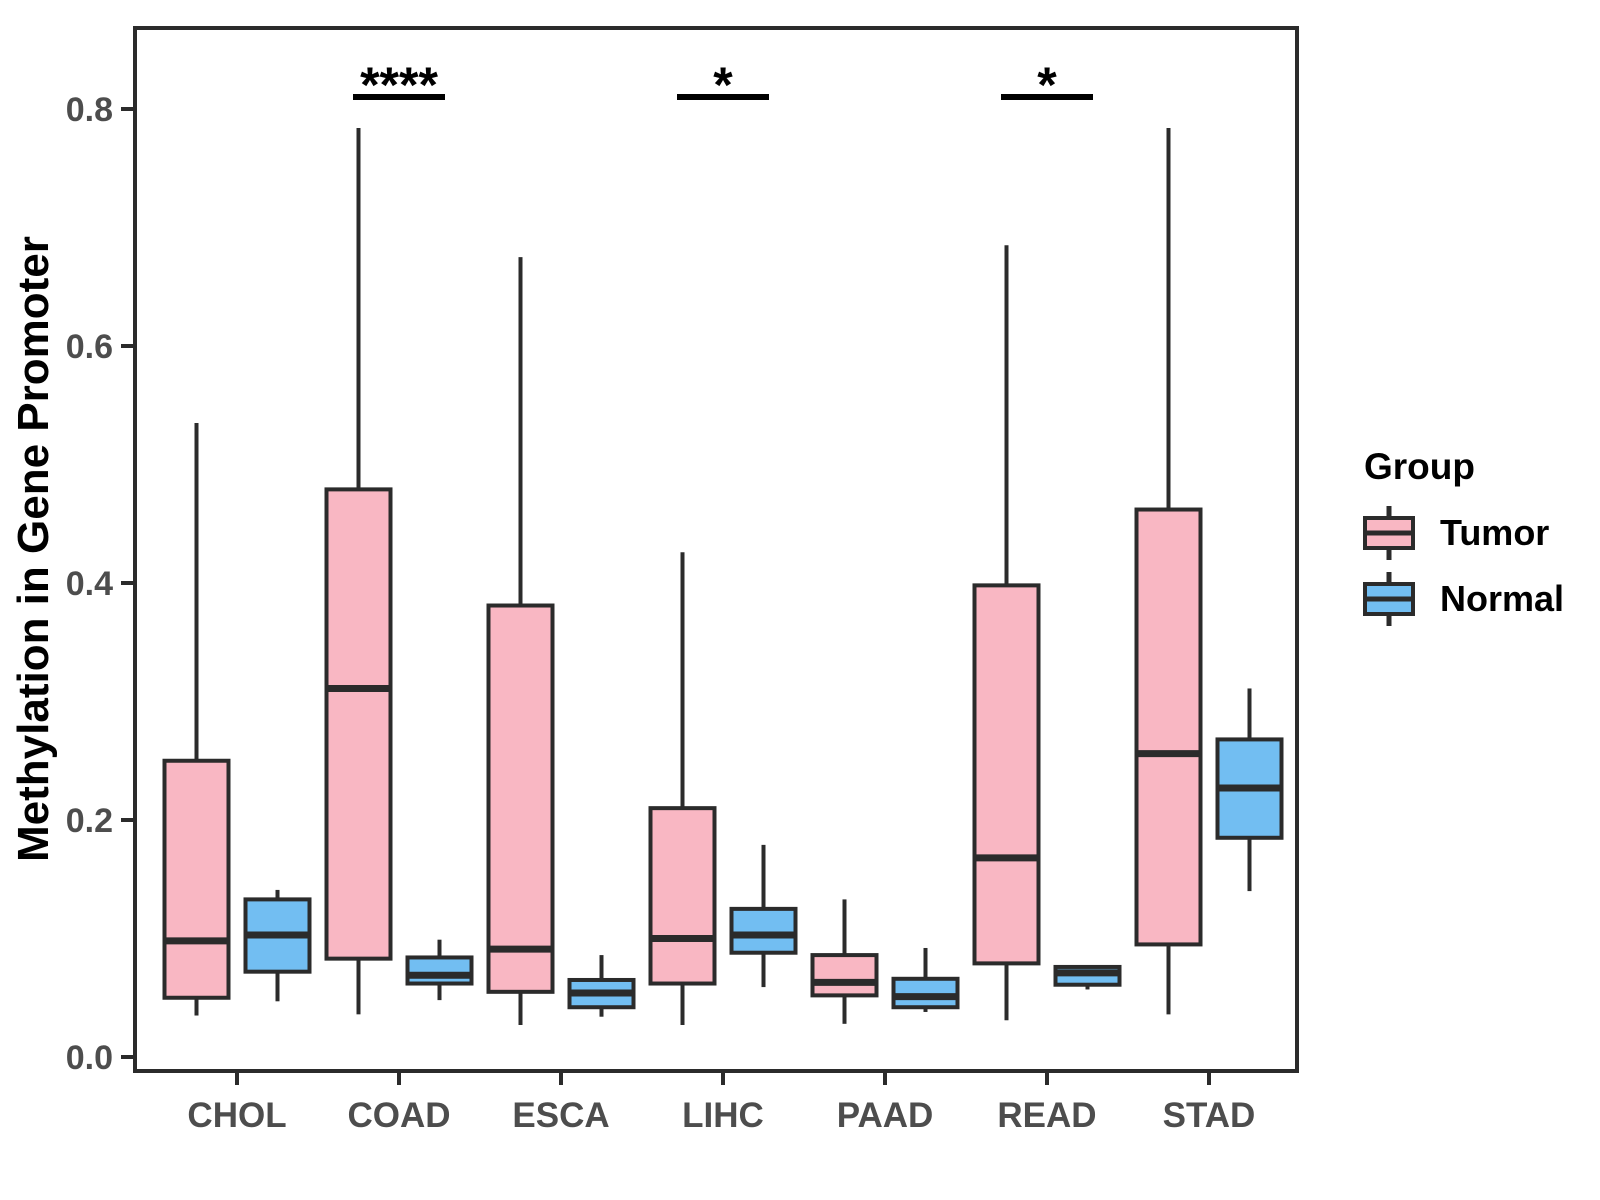 The height and width of the screenshot is (1200, 1600). I want to click on legend-entry-normal: Normal, so click(1462, 599).